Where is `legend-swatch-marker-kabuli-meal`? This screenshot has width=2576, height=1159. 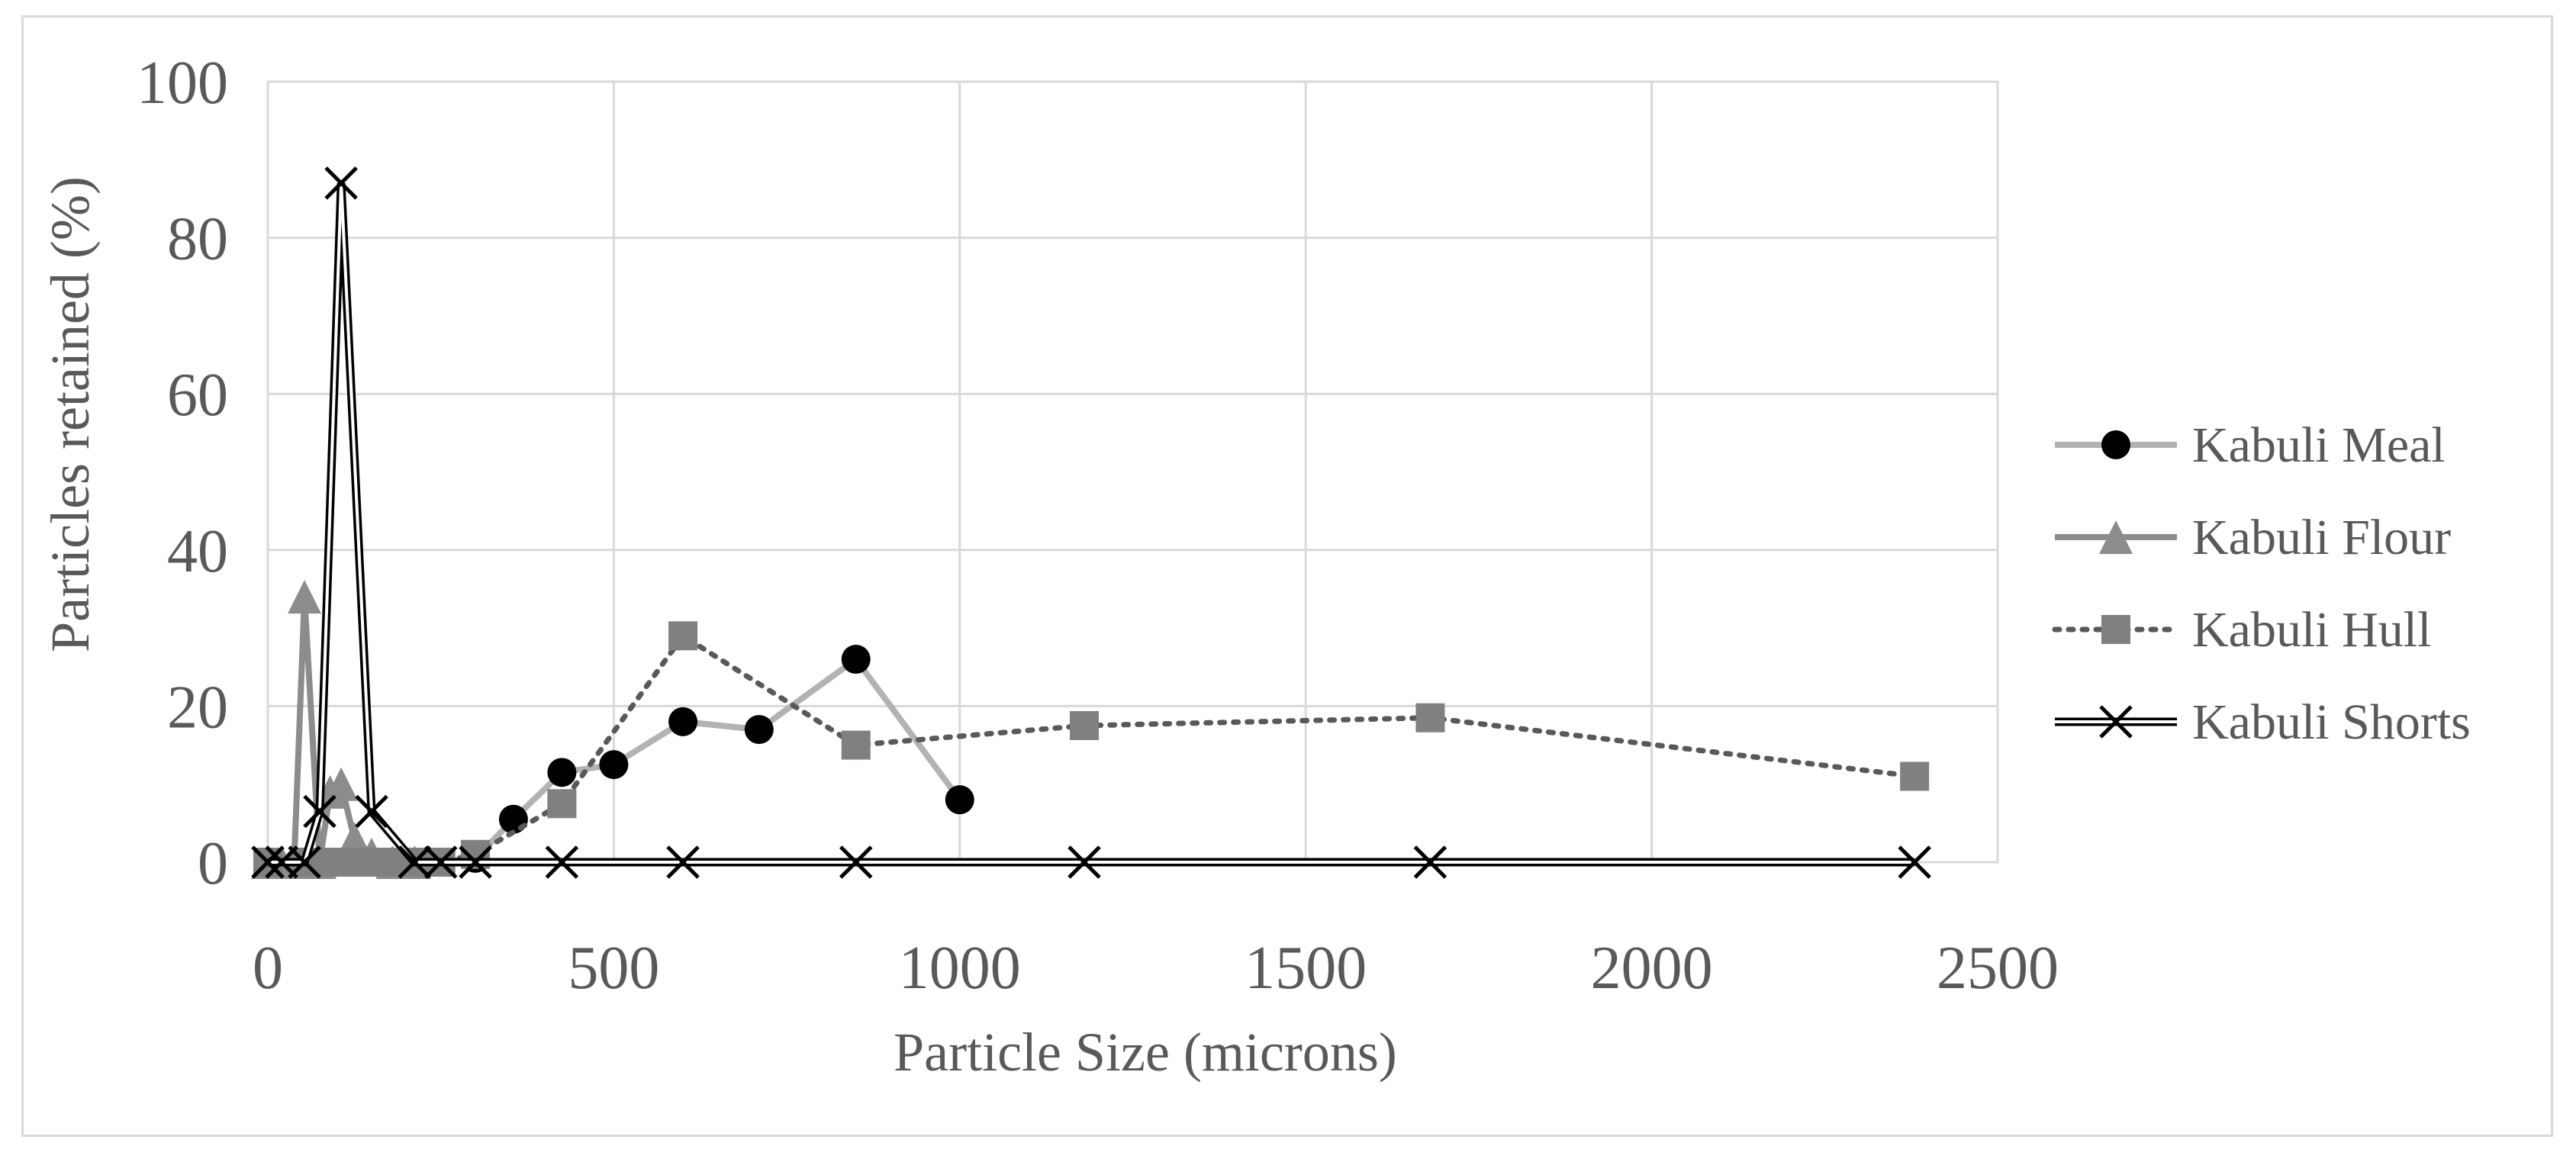 legend-swatch-marker-kabuli-meal is located at coordinates (2115, 445).